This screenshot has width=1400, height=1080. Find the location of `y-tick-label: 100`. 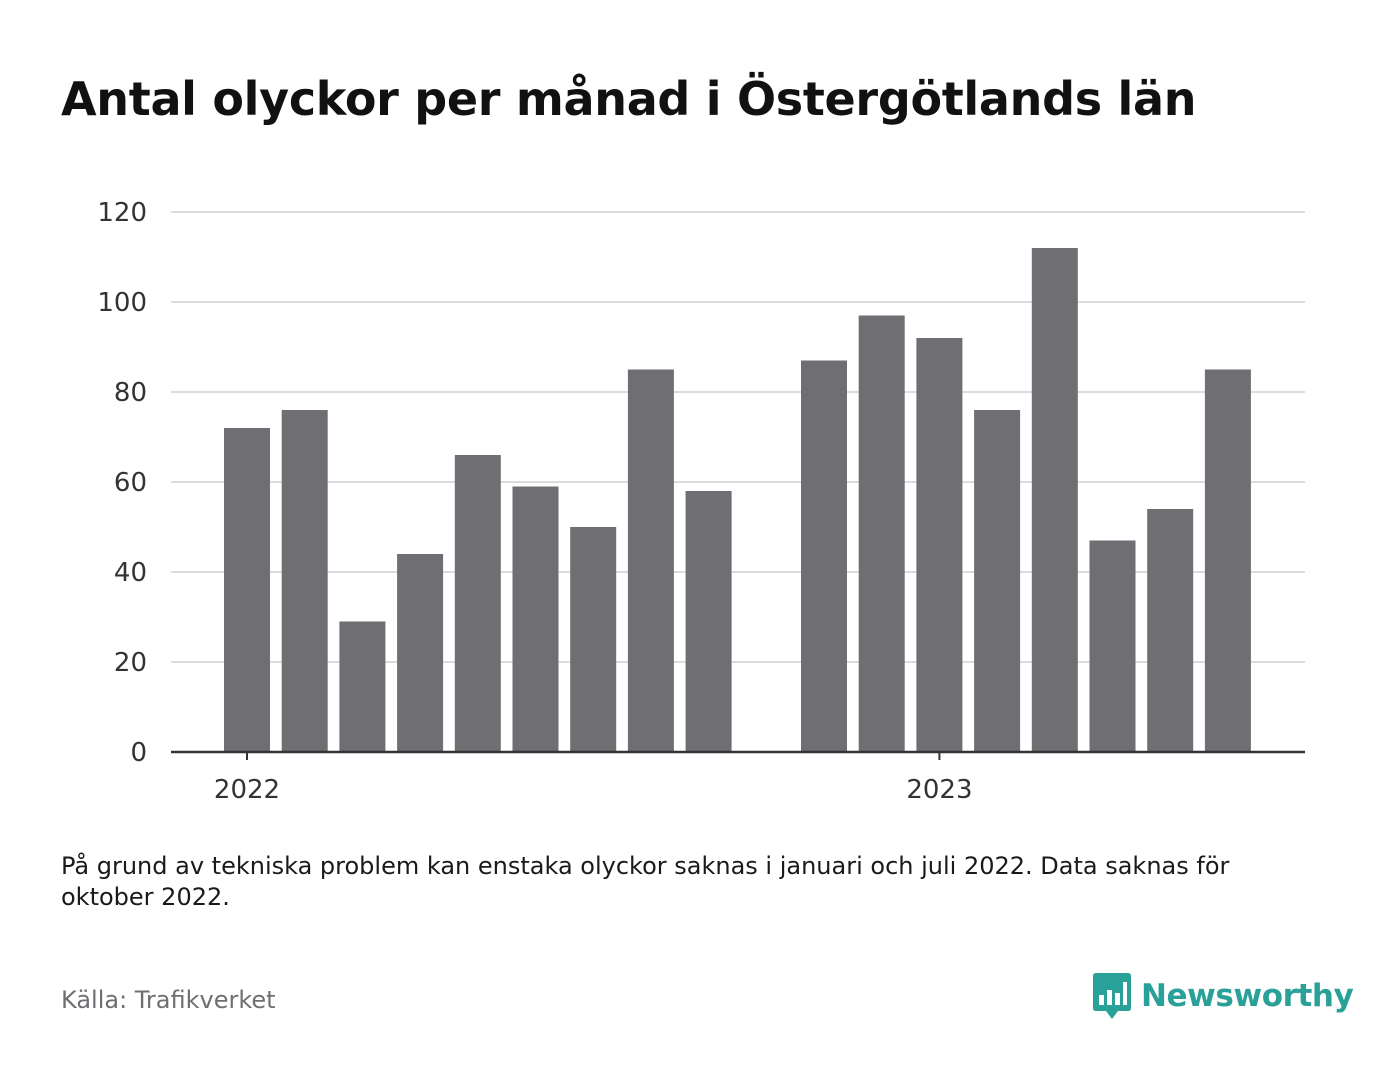

y-tick-label: 100 is located at coordinates (122, 303).